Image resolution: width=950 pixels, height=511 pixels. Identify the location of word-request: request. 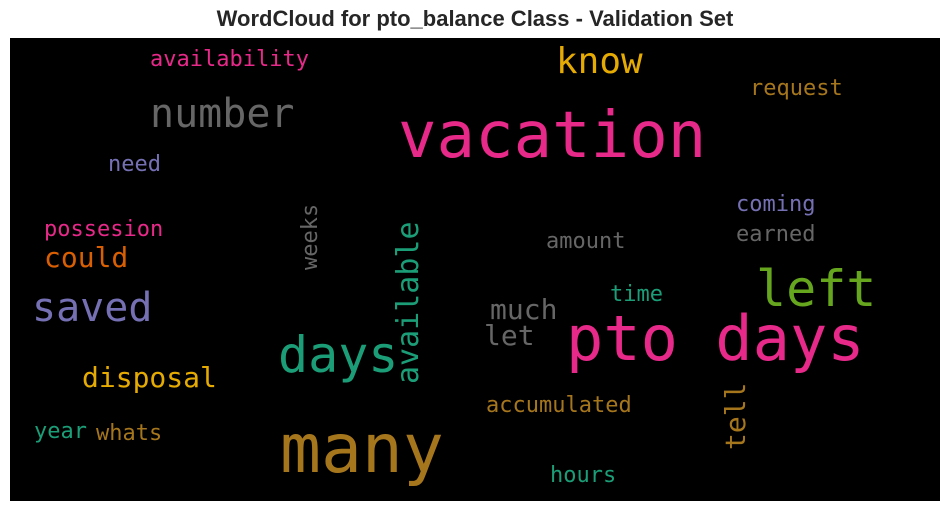
(796, 88).